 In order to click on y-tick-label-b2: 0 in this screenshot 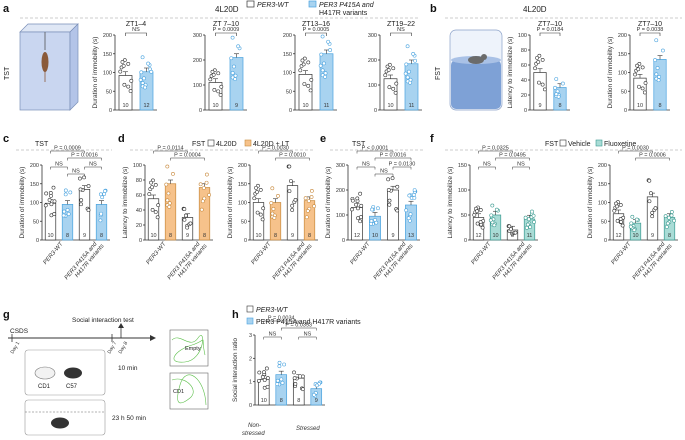, I will do `click(625, 111)`.